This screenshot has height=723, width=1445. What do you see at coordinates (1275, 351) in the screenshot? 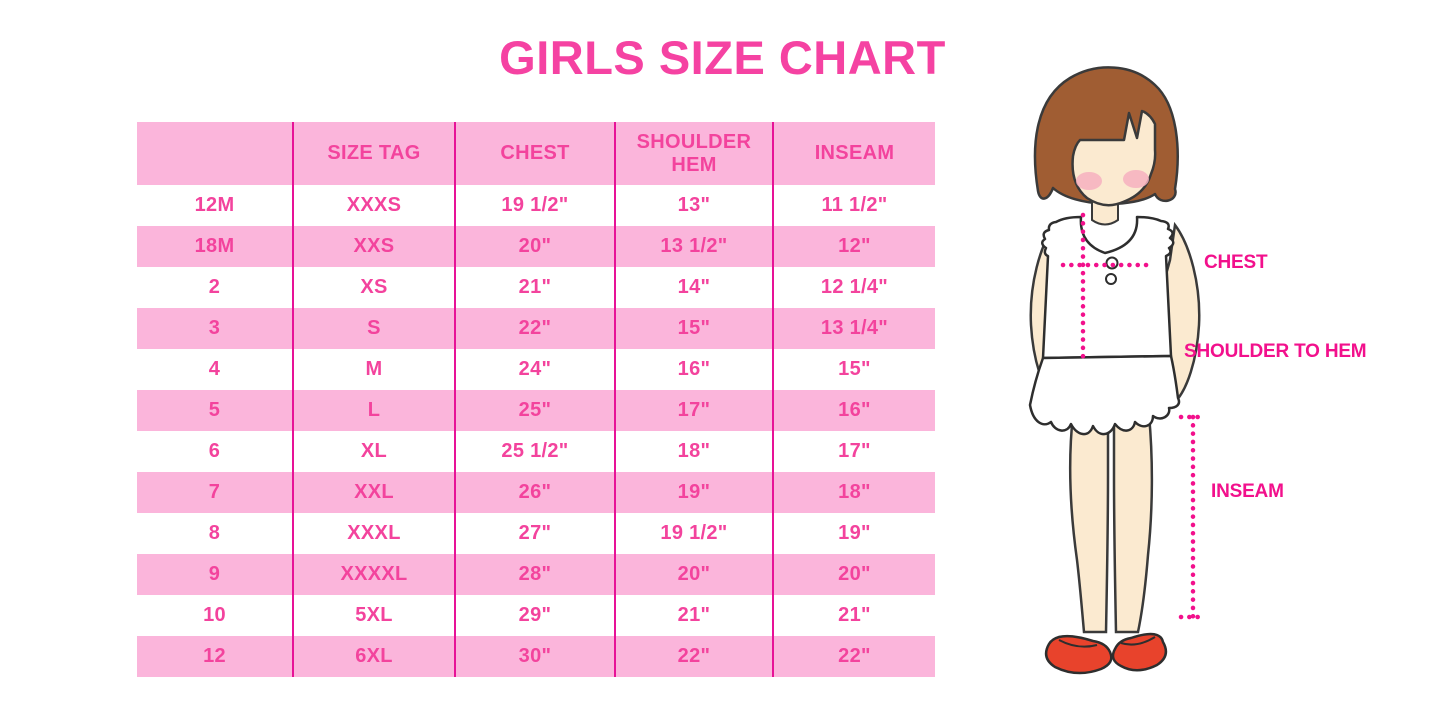
I see `shoulder-to-hem-label: SHOULDER TO HEM` at bounding box center [1275, 351].